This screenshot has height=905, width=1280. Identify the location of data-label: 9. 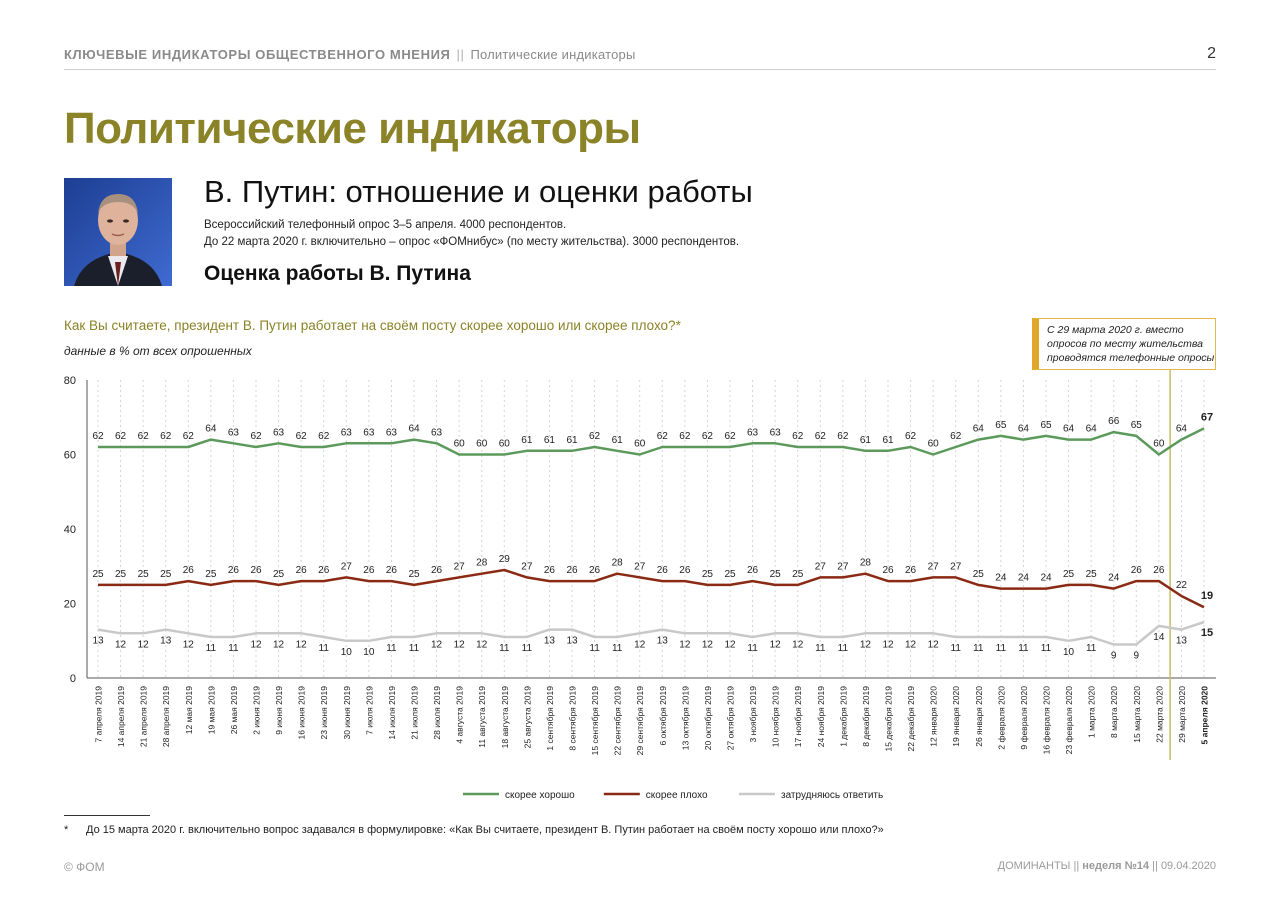
(1137, 655).